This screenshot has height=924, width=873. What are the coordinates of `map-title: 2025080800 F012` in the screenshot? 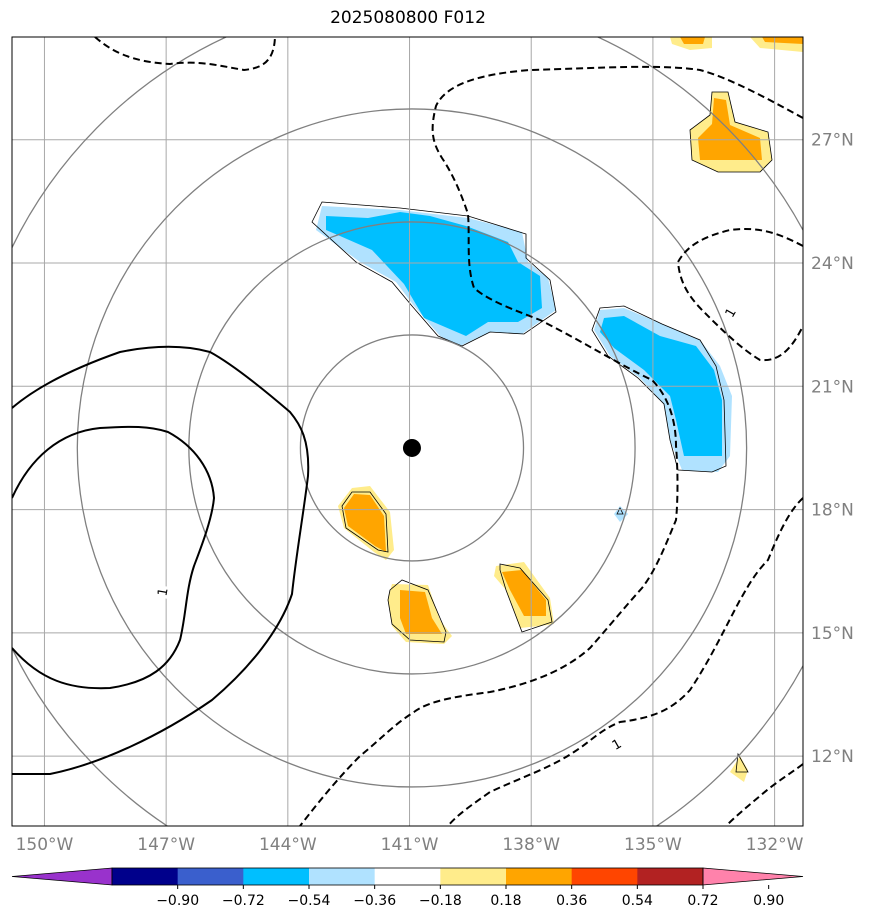 It's located at (408, 18).